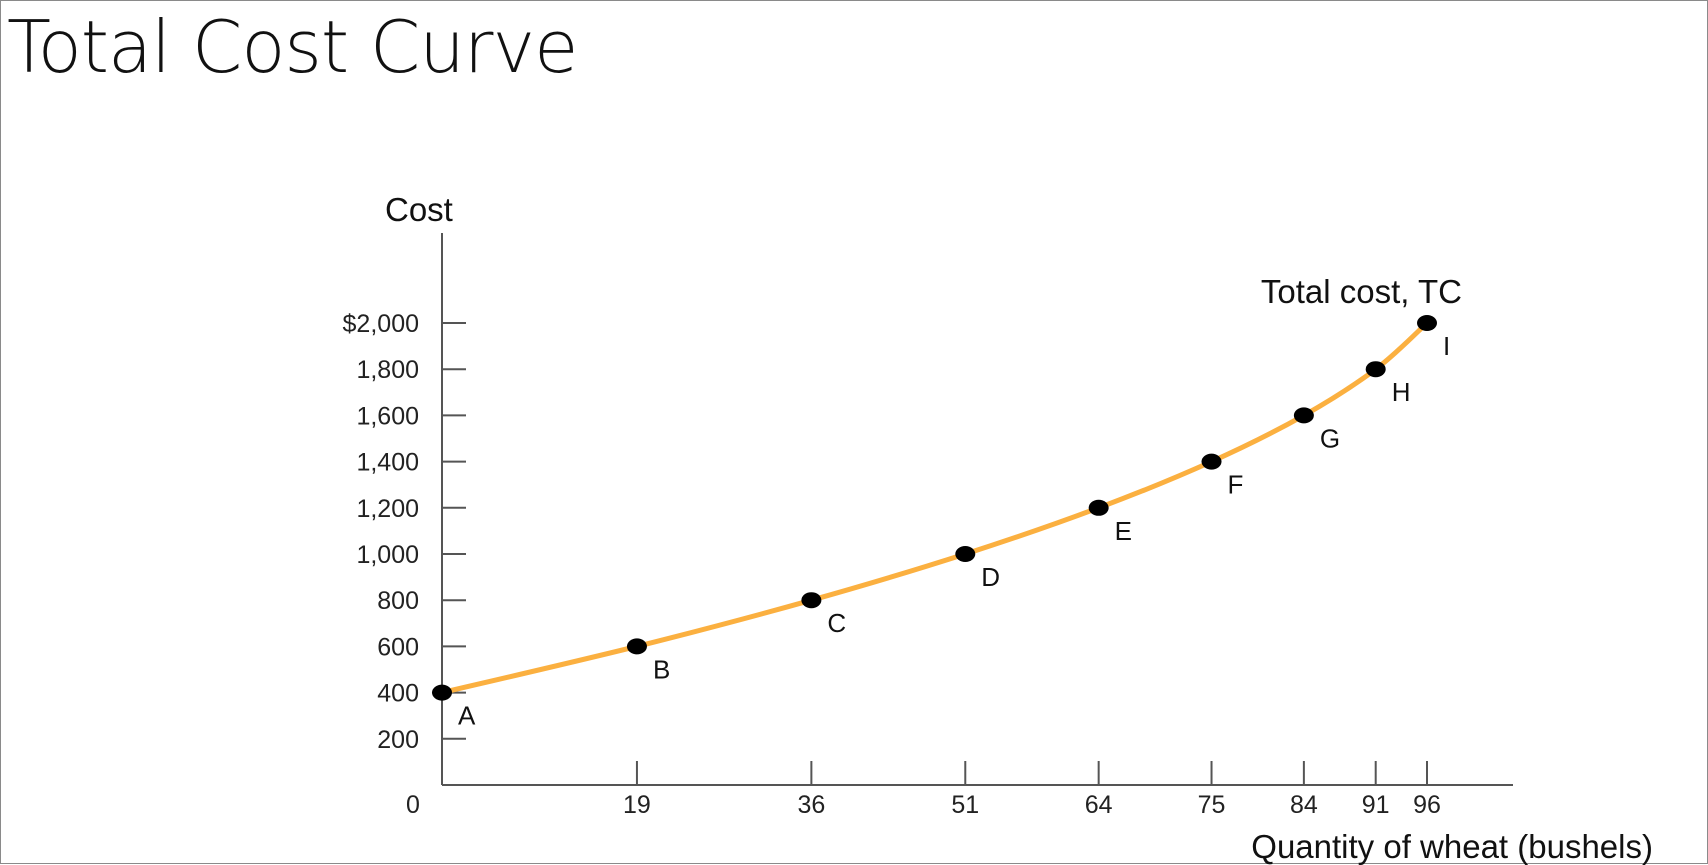 This screenshot has width=1708, height=865. What do you see at coordinates (419, 209) in the screenshot?
I see `y-axis-title: Cost` at bounding box center [419, 209].